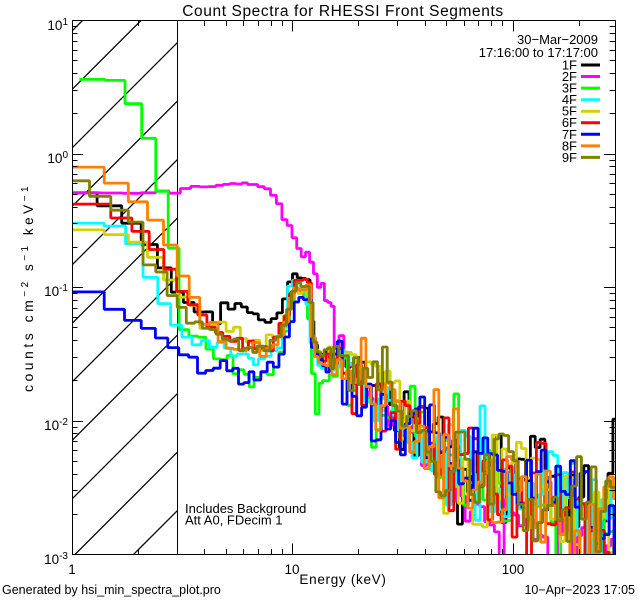 The width and height of the screenshot is (640, 600). What do you see at coordinates (569, 88) in the screenshot?
I see `svg-text: 3F` at bounding box center [569, 88].